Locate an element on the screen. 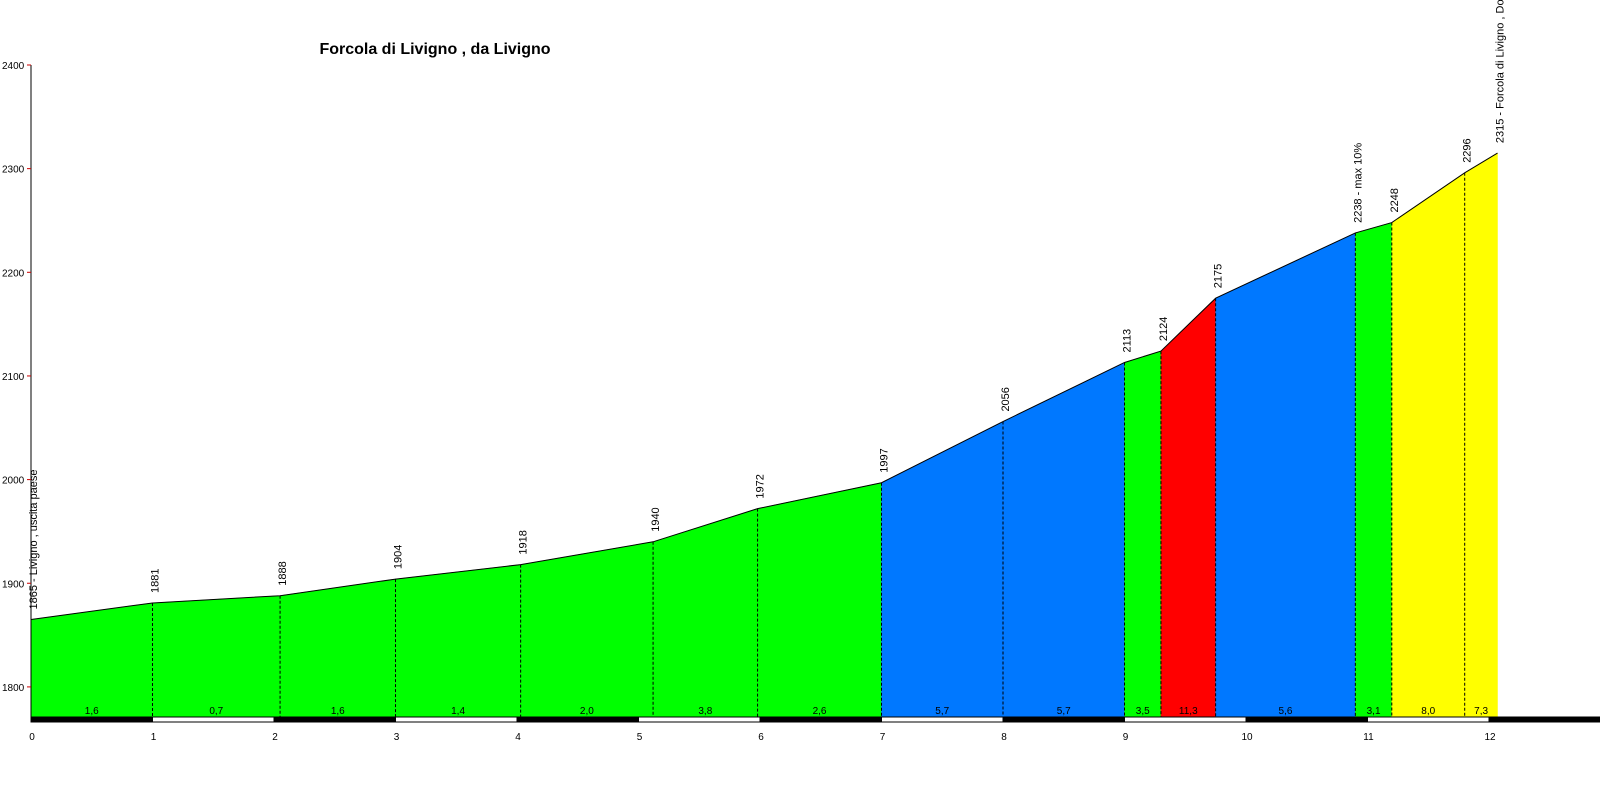 The image size is (1600, 800). elevation-label: 1972 is located at coordinates (761, 486).